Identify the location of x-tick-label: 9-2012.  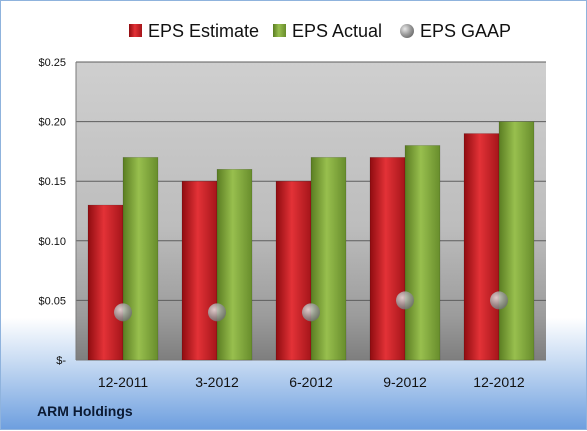
(405, 382).